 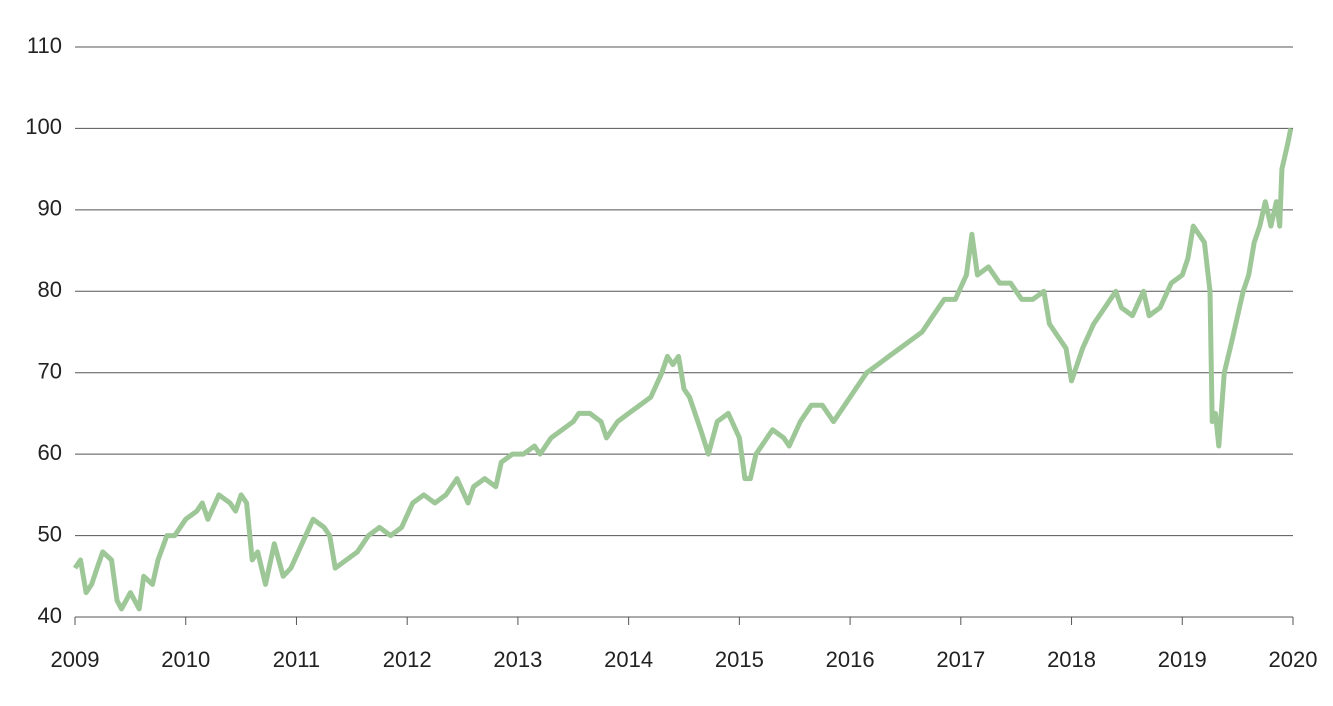 I want to click on x-tick-label: 2013, so click(x=517, y=659).